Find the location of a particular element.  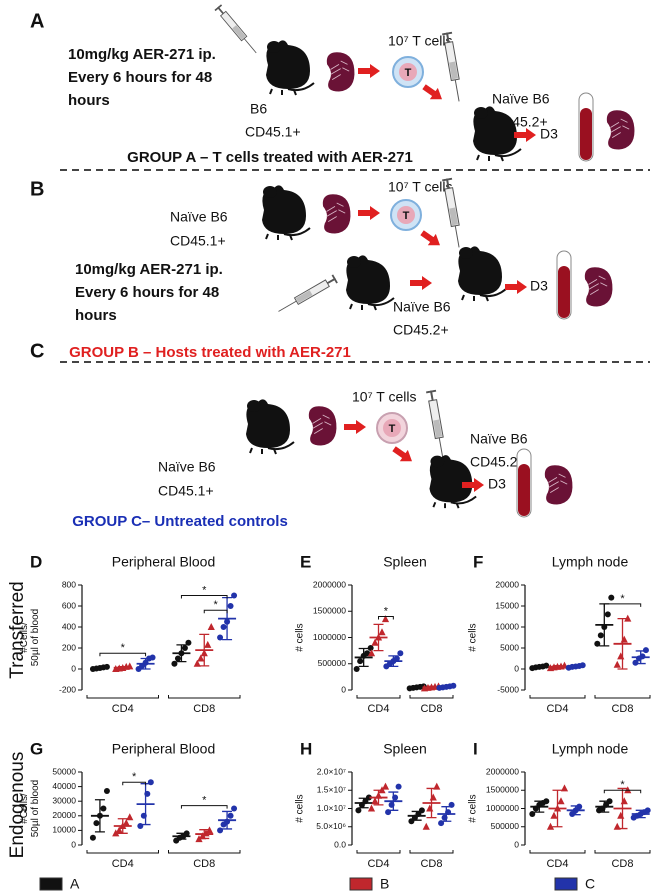

cells-label: 10⁷ T cells is located at coordinates (420, 187).